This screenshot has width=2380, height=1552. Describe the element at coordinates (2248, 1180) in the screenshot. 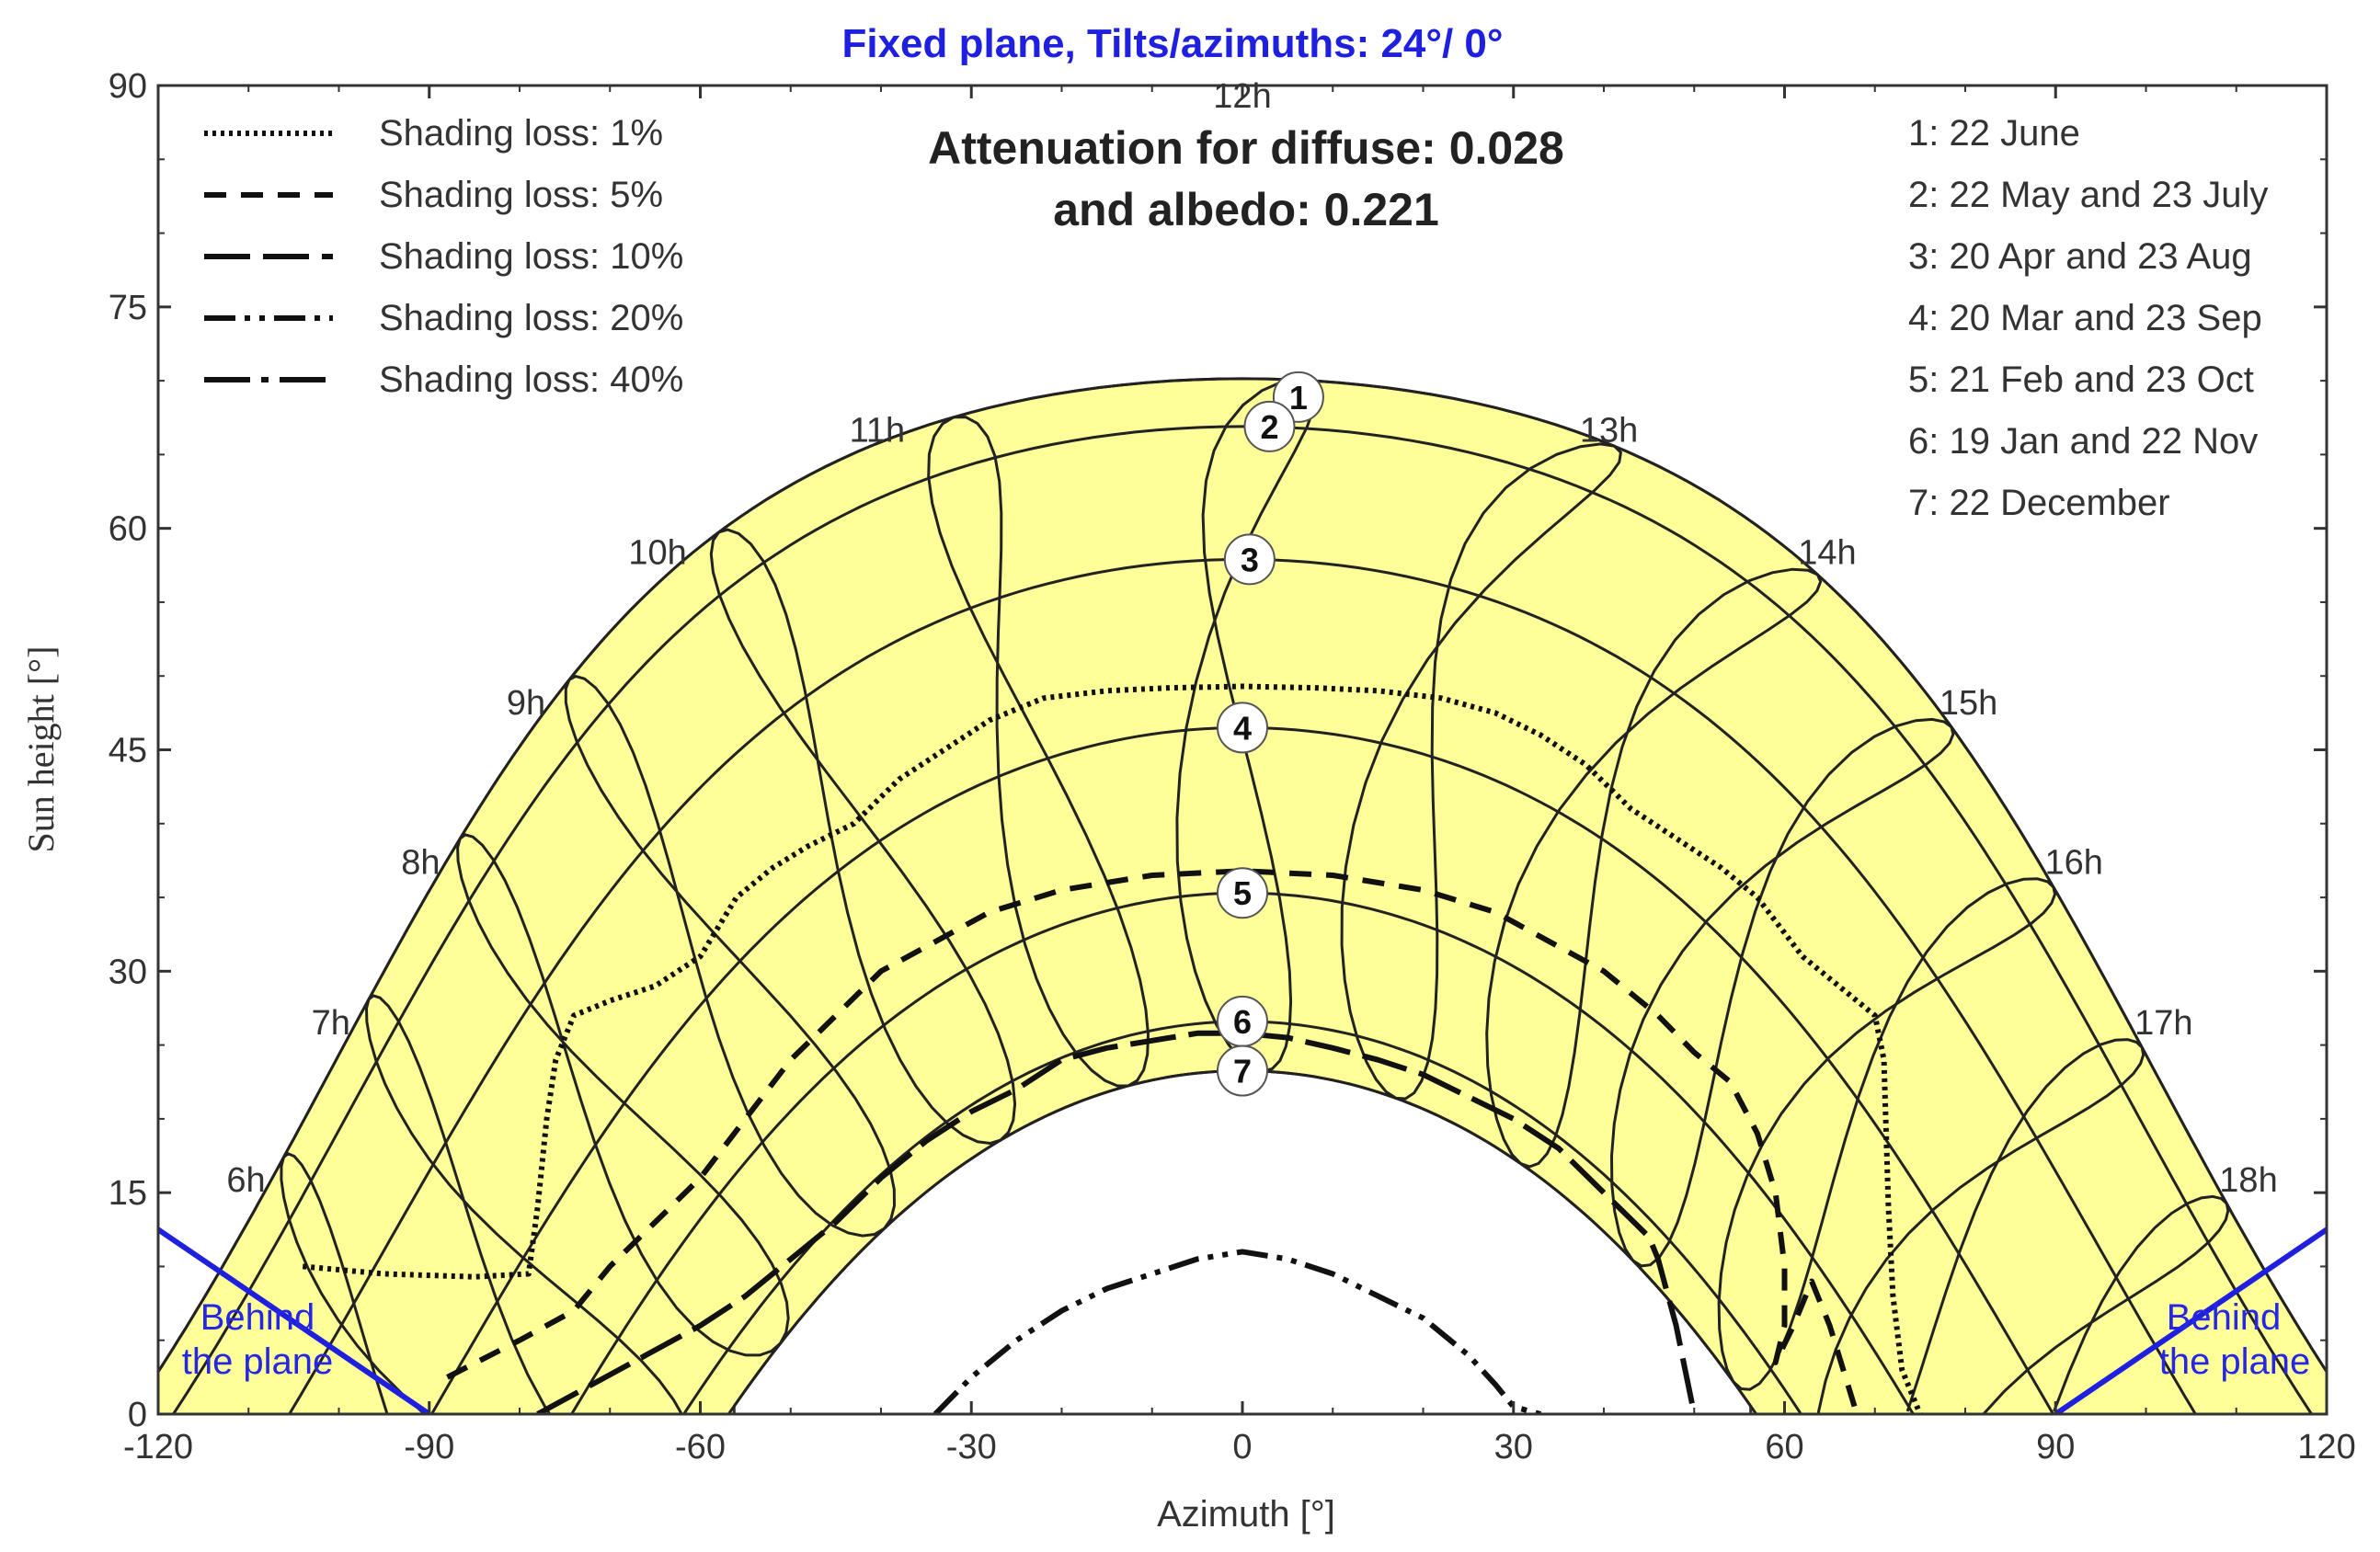

I see `hour-label-18h: 18h` at that location.